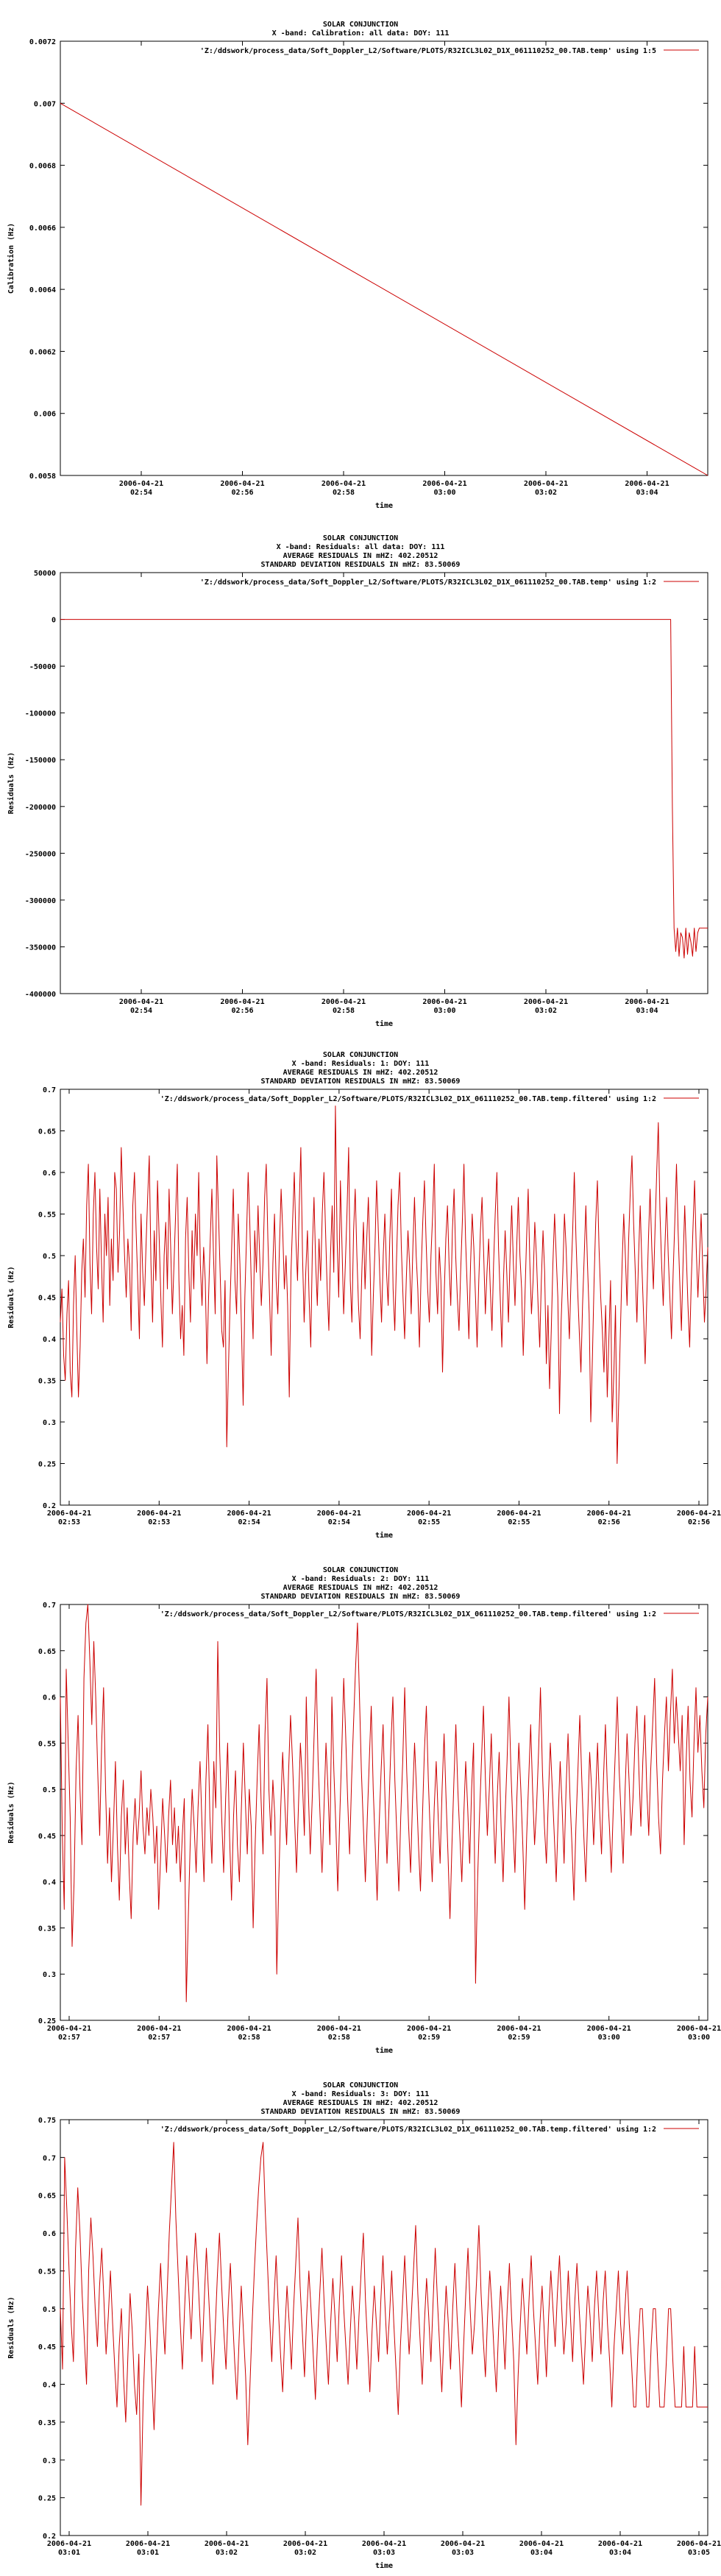 Image resolution: width=721 pixels, height=2576 pixels. I want to click on y-tick-label: -350000, so click(41, 948).